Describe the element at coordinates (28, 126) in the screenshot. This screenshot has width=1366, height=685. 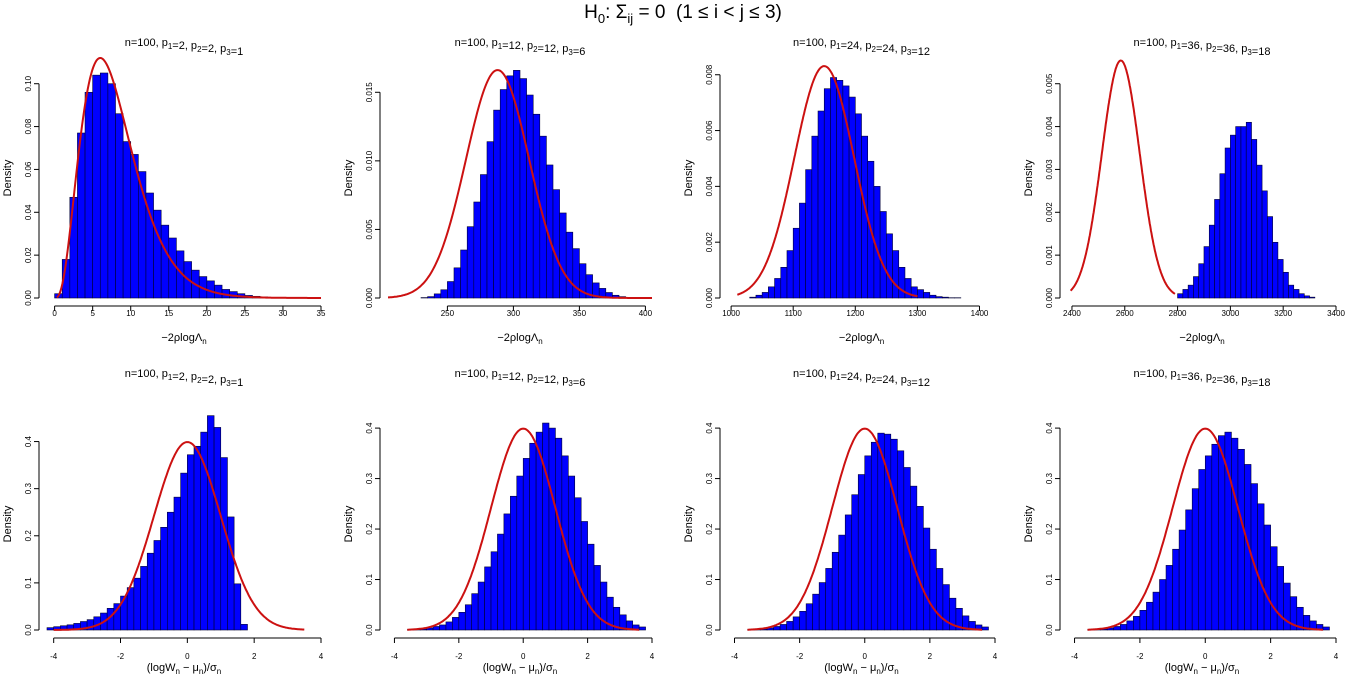
I see `y-tick-label: 0.08` at that location.